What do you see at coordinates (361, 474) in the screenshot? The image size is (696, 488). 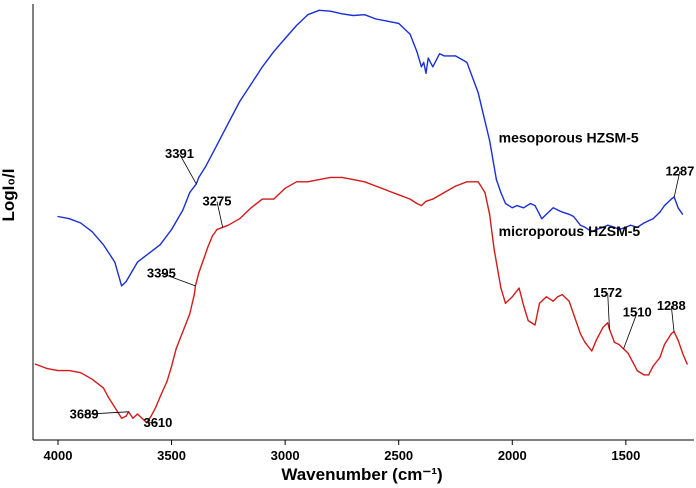 I see `x-axis-title: Wavenumber (cm⁻¹)` at bounding box center [361, 474].